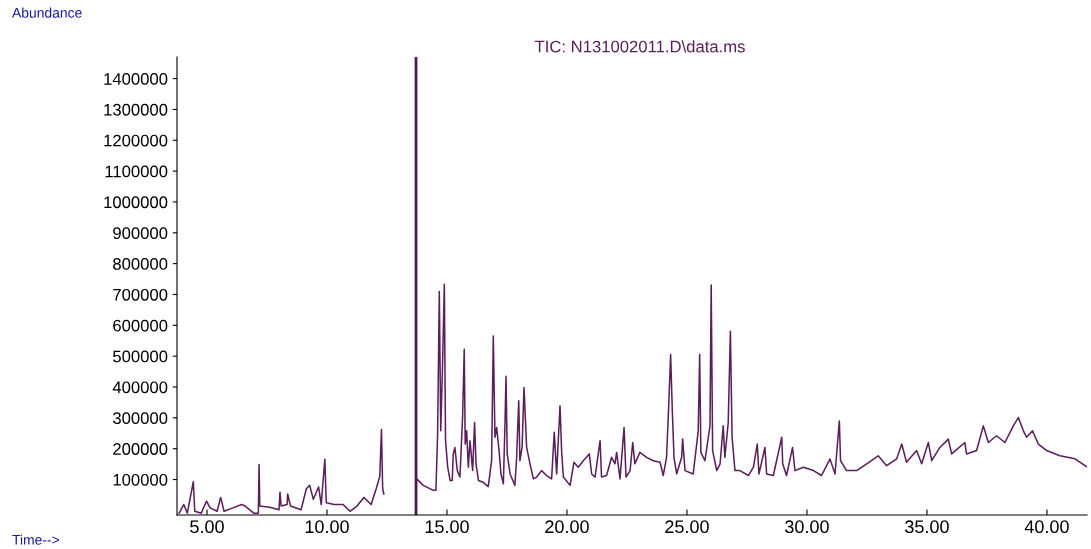 The width and height of the screenshot is (1091, 549). What do you see at coordinates (36, 539) in the screenshot?
I see `x-axis-title: Time-->` at bounding box center [36, 539].